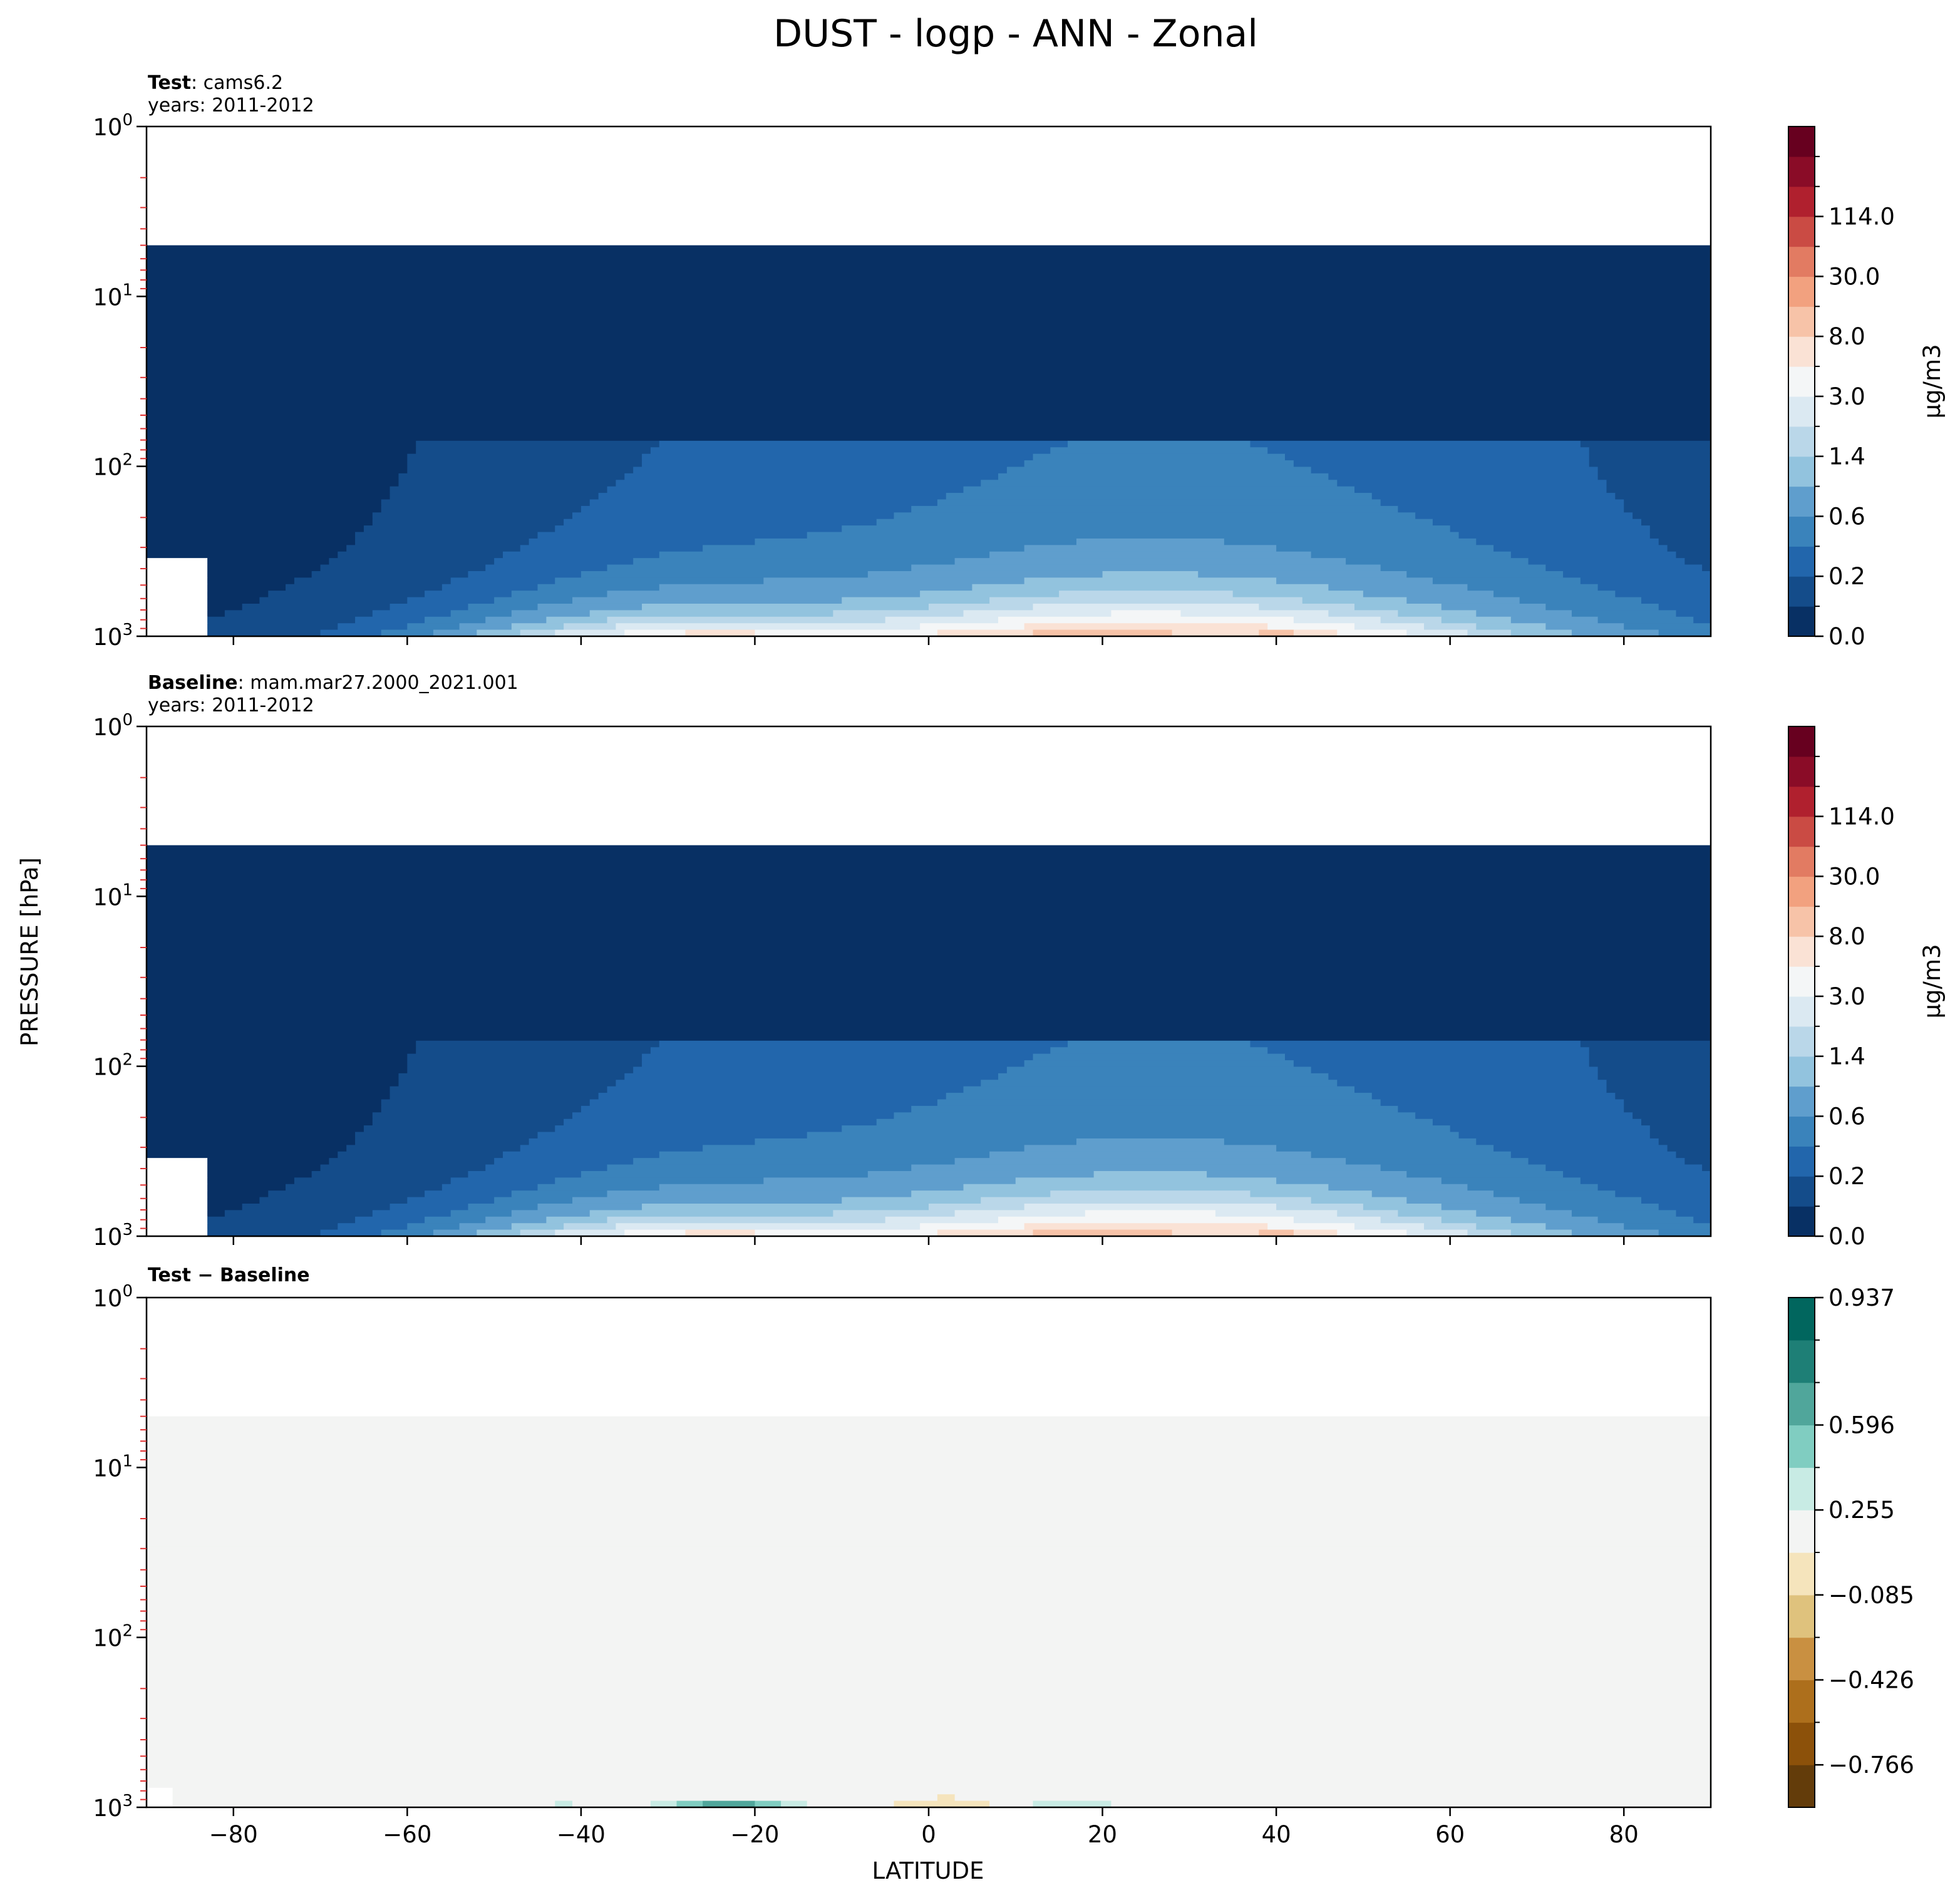  What do you see at coordinates (1016, 34) in the screenshot?
I see `figure-title: DUST - logp - ANN - Zonal` at bounding box center [1016, 34].